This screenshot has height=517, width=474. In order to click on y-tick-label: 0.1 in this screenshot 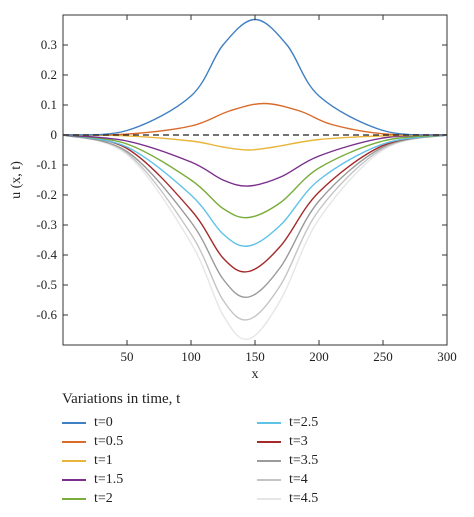, I will do `click(49, 104)`.